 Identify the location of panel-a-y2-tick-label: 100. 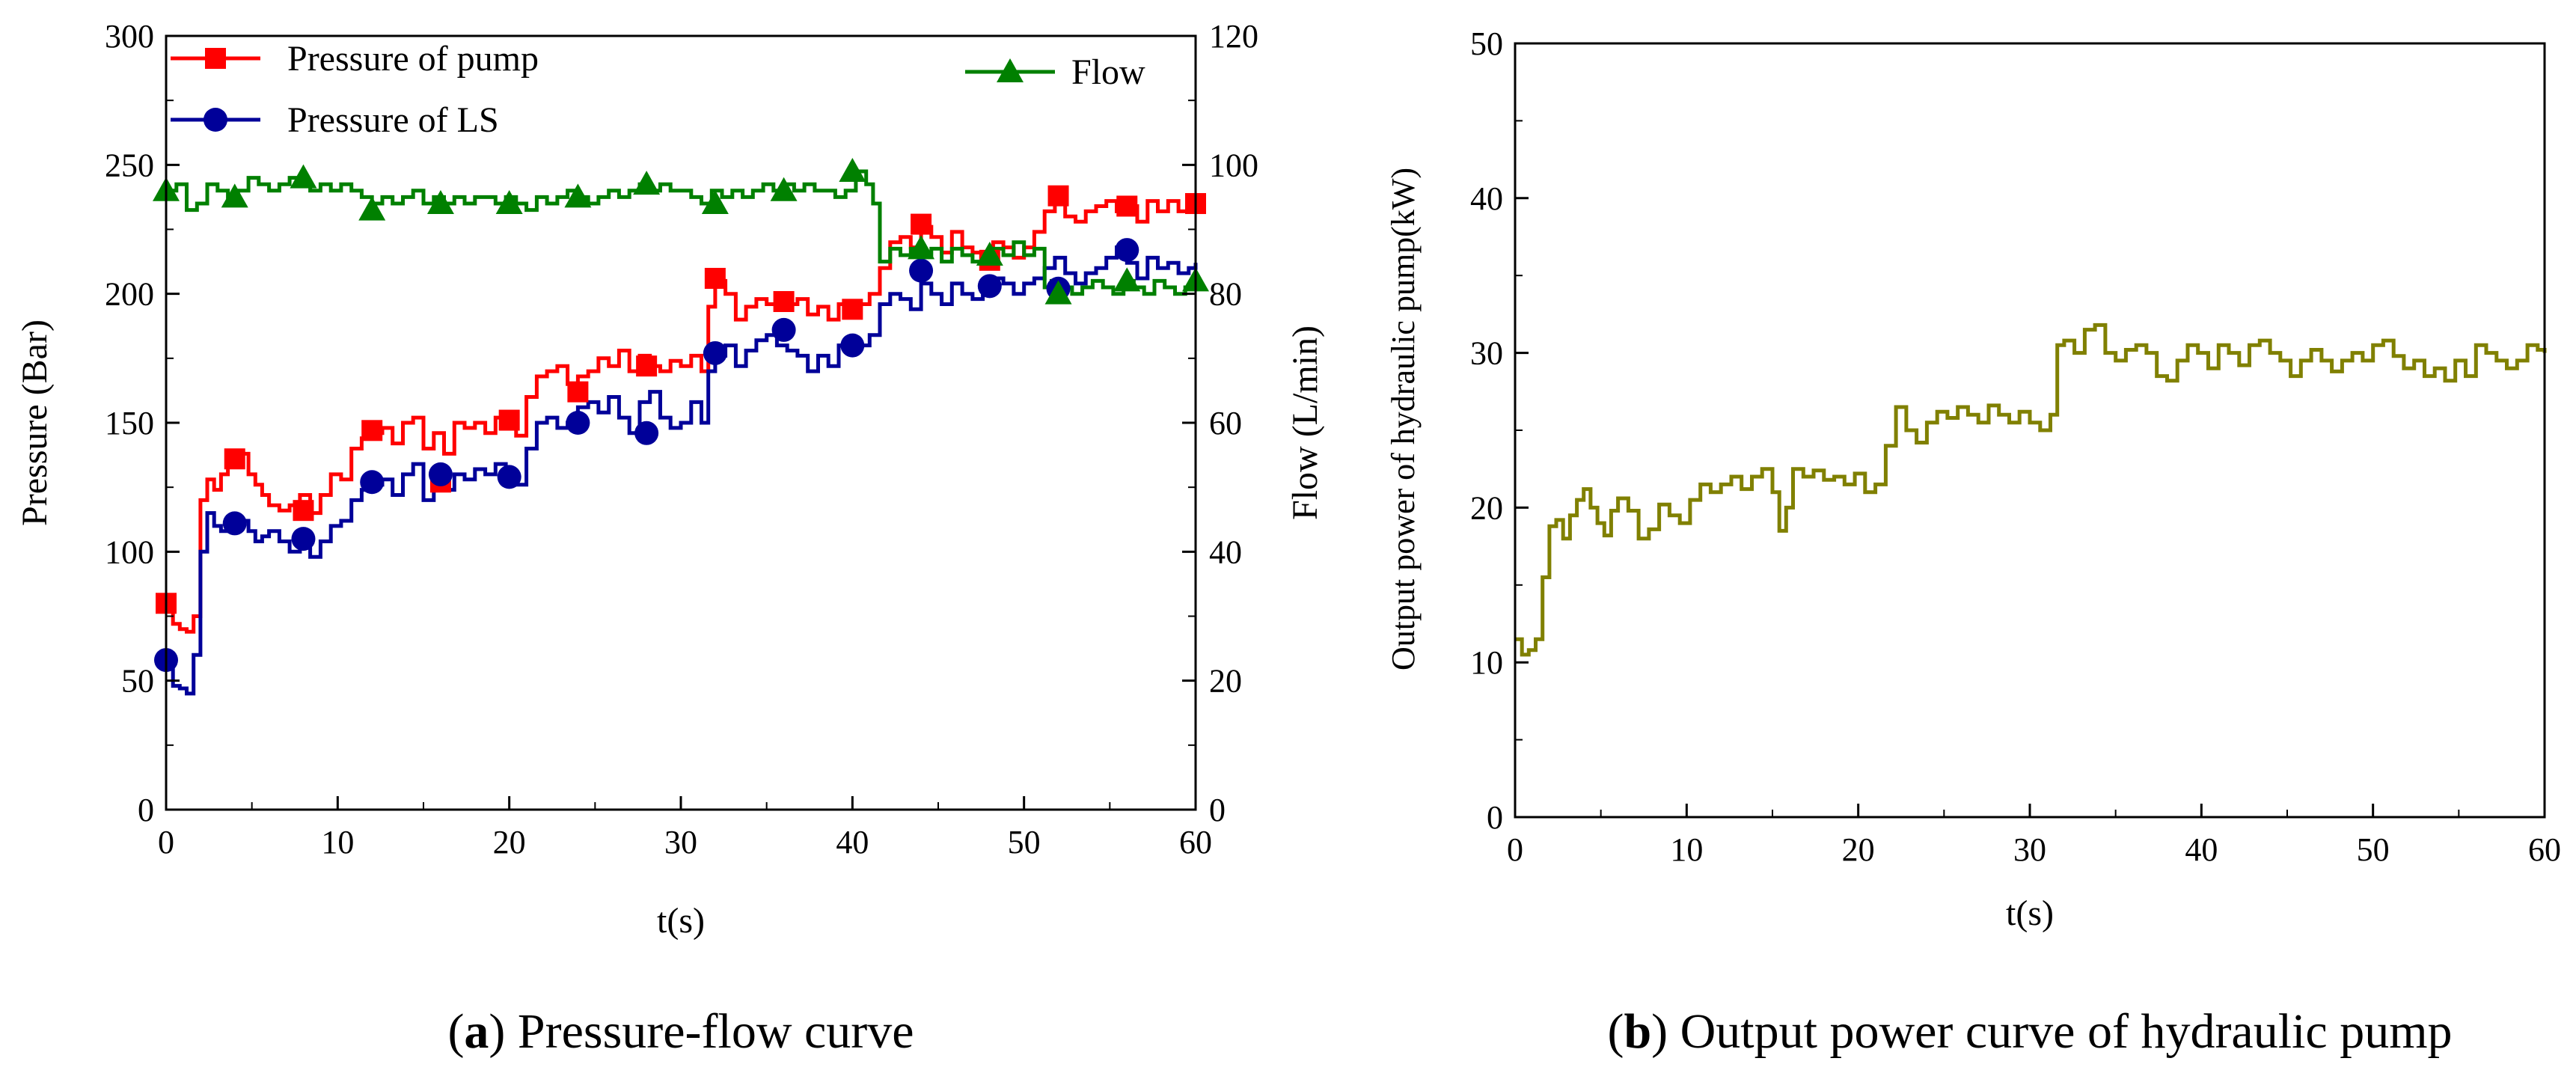
(1233, 165).